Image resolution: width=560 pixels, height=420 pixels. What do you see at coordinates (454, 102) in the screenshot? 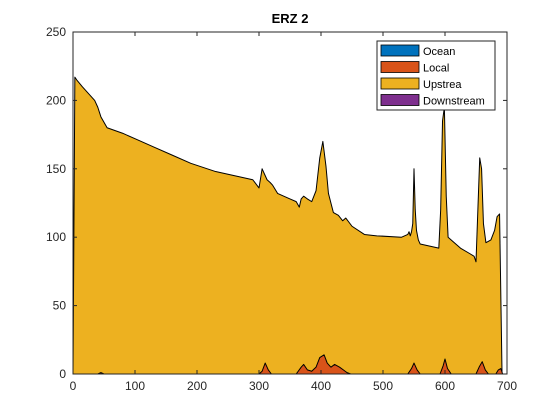
I see `legend-label-downstream: Downstream` at bounding box center [454, 102].